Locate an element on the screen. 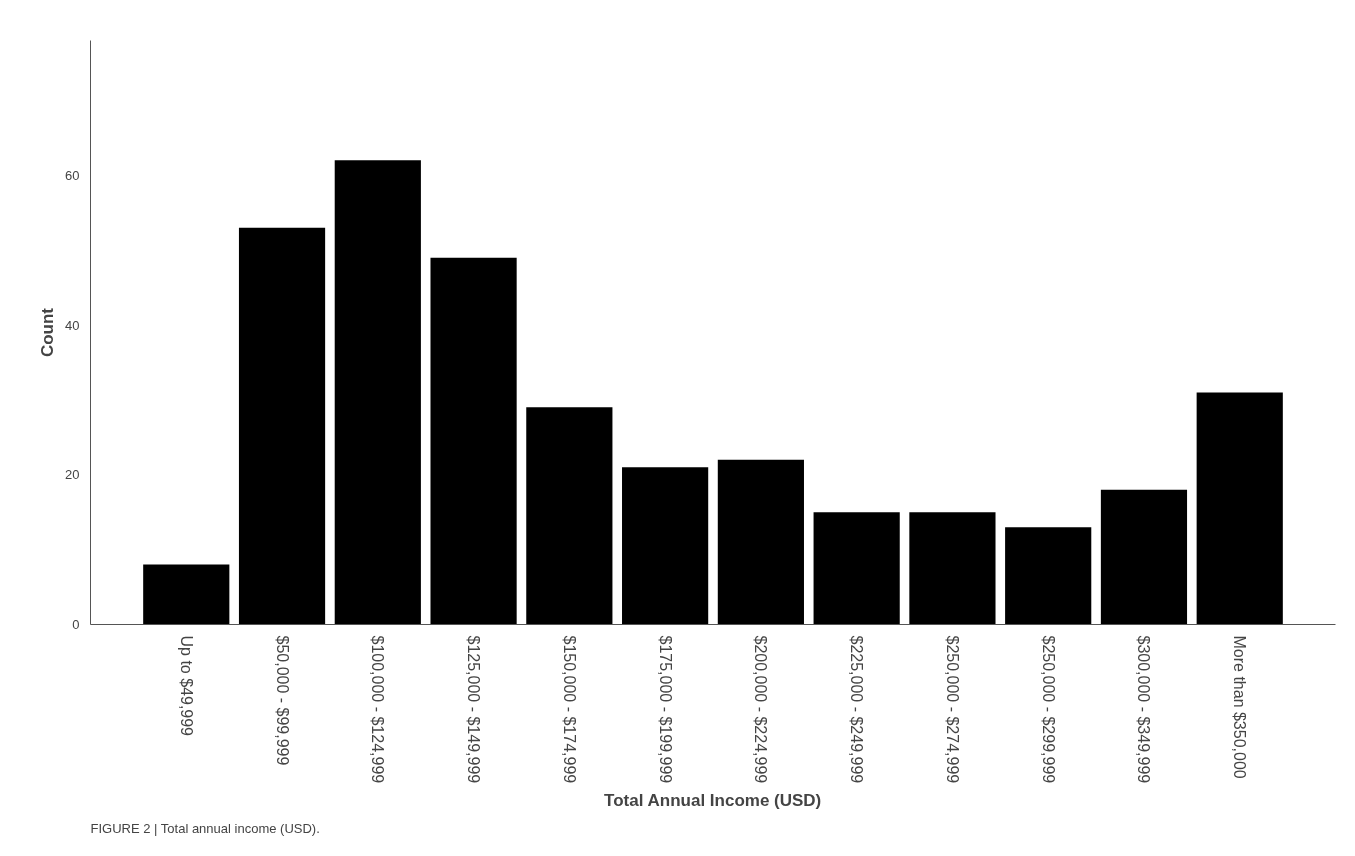 The height and width of the screenshot is (856, 1355). x-tick-label: $125,000 - $149,999 is located at coordinates (474, 709).